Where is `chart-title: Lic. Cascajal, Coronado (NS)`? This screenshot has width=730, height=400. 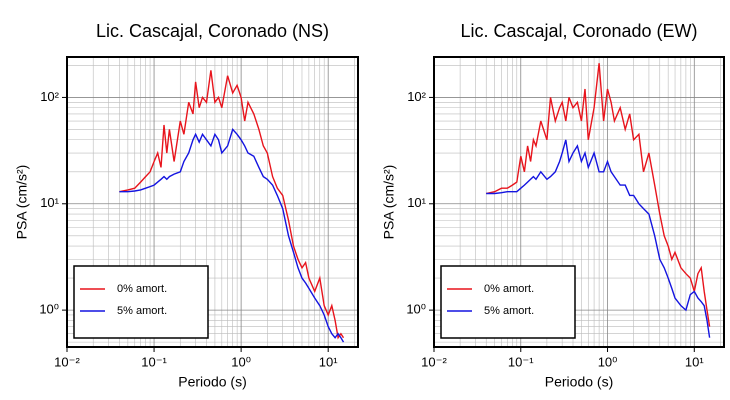
chart-title: Lic. Cascajal, Coronado (NS) is located at coordinates (212, 31).